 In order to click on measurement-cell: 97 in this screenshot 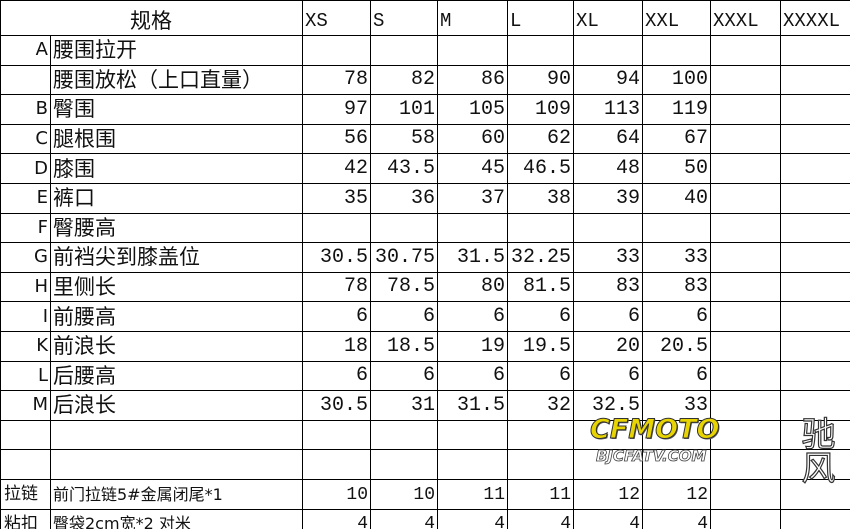, I will do `click(336, 109)`.